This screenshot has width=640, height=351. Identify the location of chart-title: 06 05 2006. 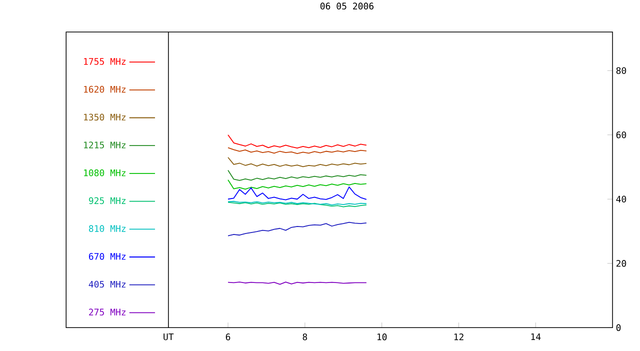
(347, 6).